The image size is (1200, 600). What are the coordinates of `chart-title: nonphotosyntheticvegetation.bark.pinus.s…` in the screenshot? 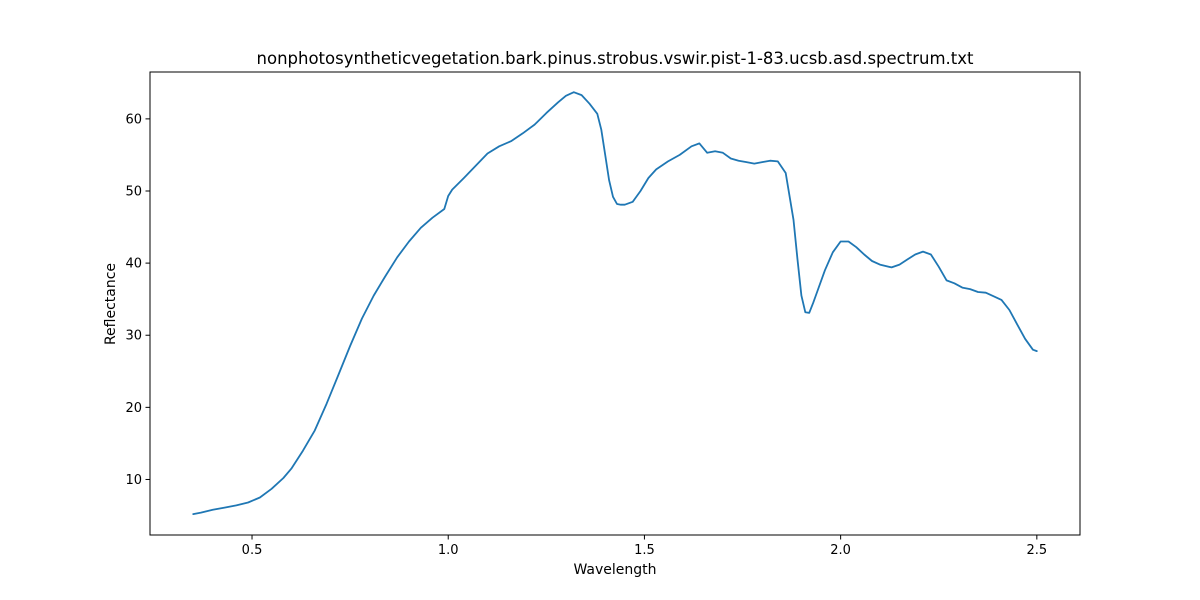 It's located at (615, 58).